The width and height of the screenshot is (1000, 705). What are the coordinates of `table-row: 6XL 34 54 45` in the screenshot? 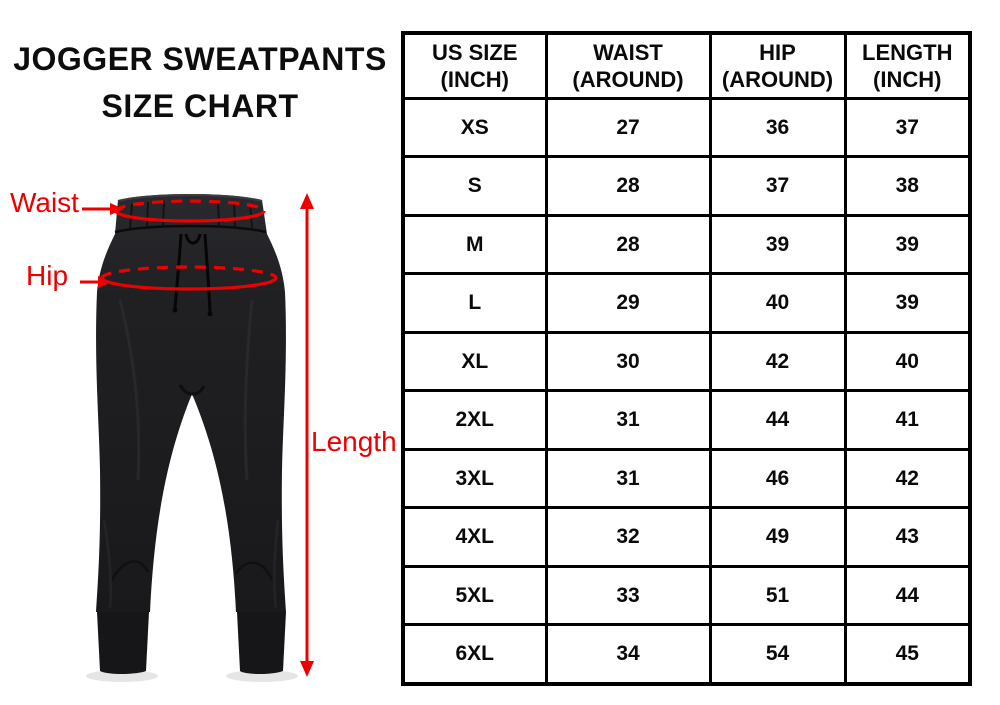 It's located at (686, 654).